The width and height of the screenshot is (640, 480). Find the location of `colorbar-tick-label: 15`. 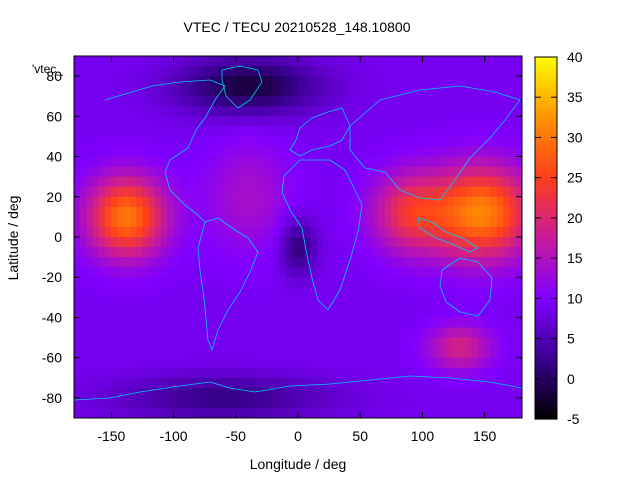

colorbar-tick-label: 15 is located at coordinates (575, 258).